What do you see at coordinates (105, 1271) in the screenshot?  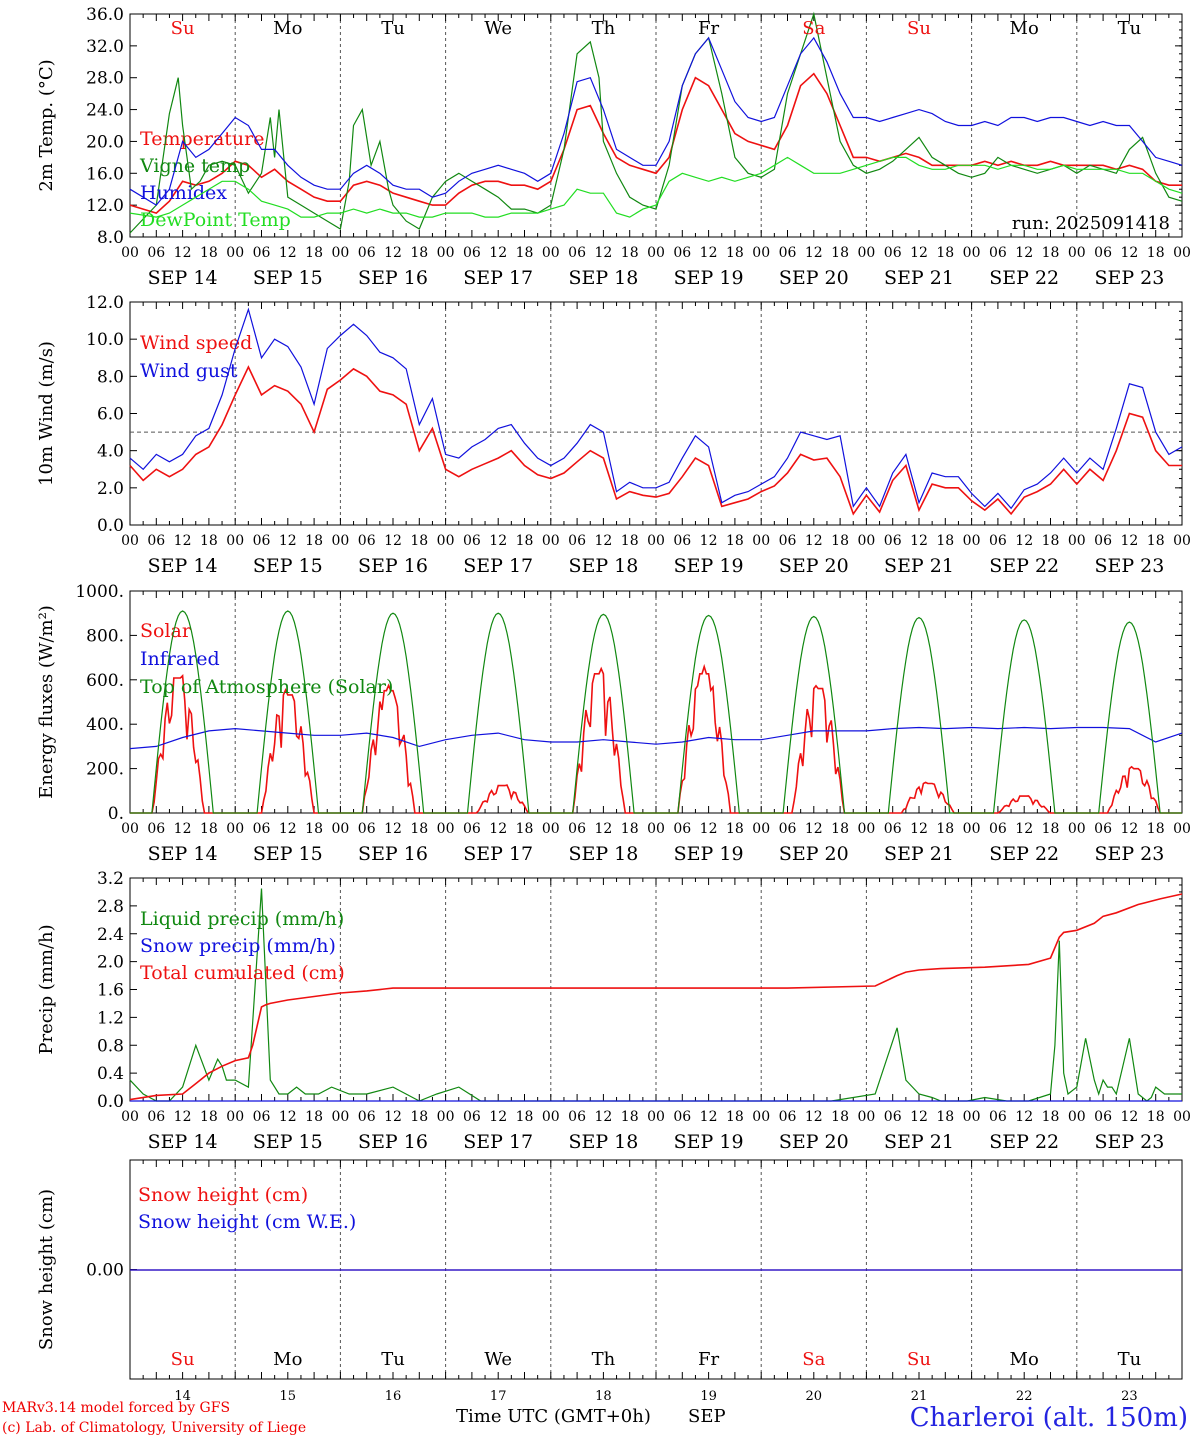 I see `y-tick-label: 0.00` at bounding box center [105, 1271].